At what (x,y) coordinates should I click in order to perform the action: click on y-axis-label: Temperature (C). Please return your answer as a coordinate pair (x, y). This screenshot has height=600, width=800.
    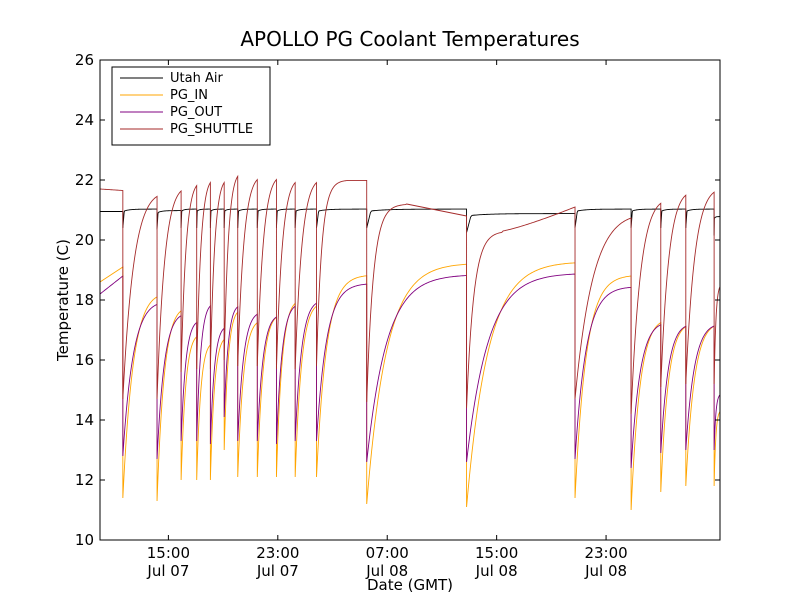
    Looking at the image, I should click on (63, 300).